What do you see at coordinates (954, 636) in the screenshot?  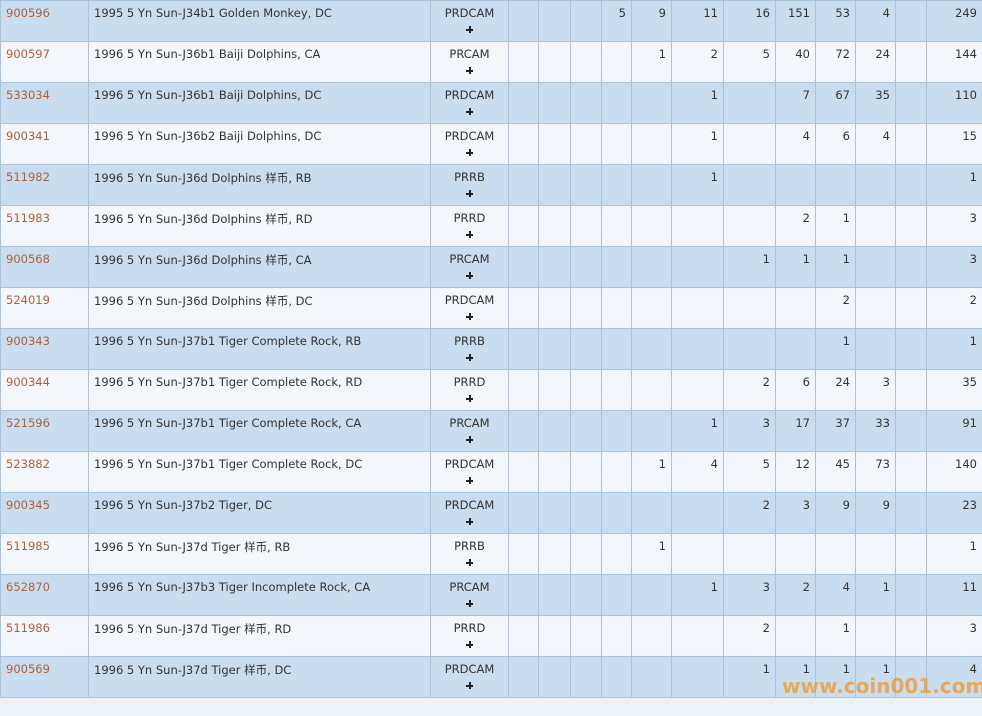 I see `total-cell: 3` at bounding box center [954, 636].